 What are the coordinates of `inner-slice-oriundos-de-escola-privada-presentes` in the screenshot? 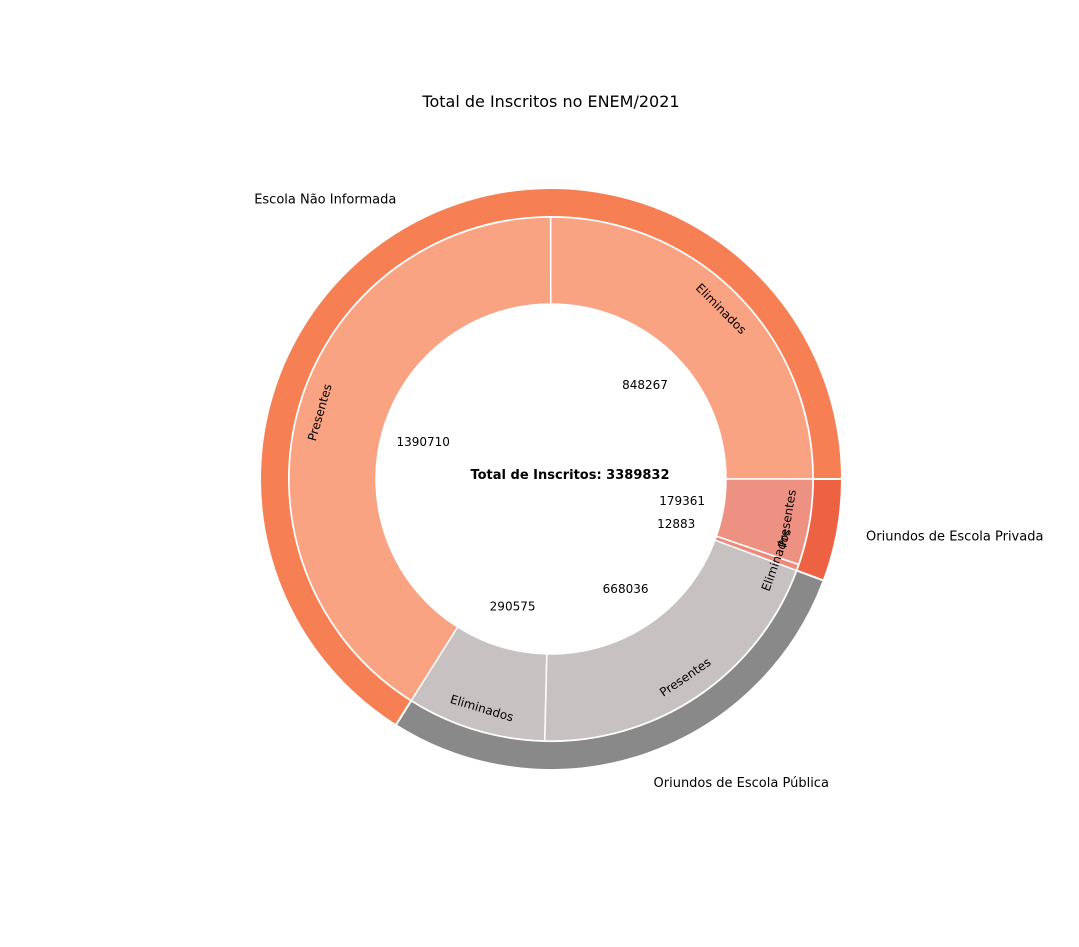 It's located at (764, 522).